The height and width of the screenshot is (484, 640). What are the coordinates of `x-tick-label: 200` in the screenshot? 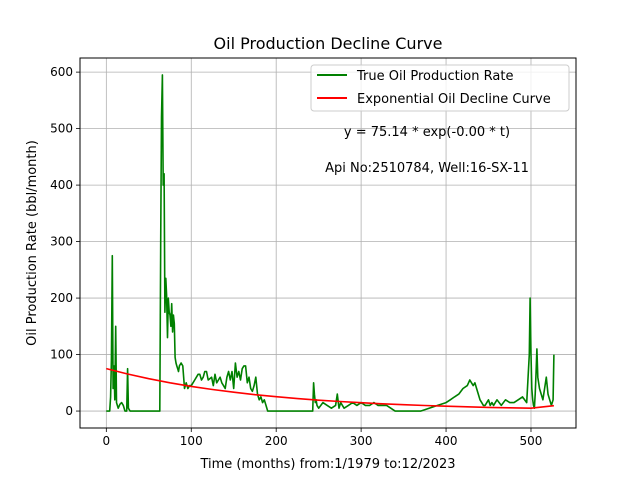 It's located at (276, 441).